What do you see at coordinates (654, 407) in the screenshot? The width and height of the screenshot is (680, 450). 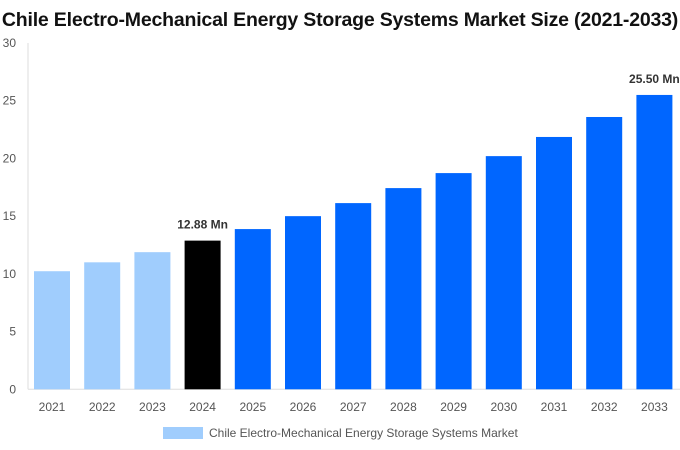 I see `x-tick-label: 2033` at bounding box center [654, 407].